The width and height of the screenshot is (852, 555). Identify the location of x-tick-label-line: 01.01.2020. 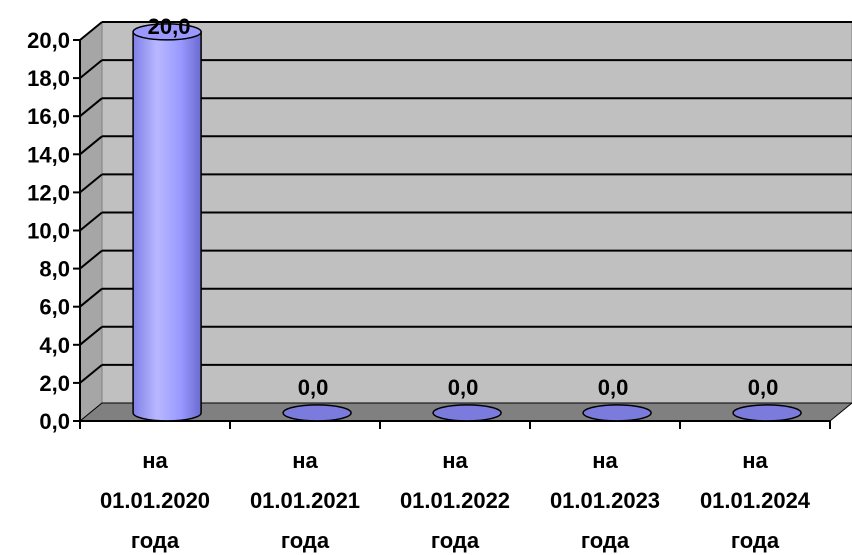
(155, 500).